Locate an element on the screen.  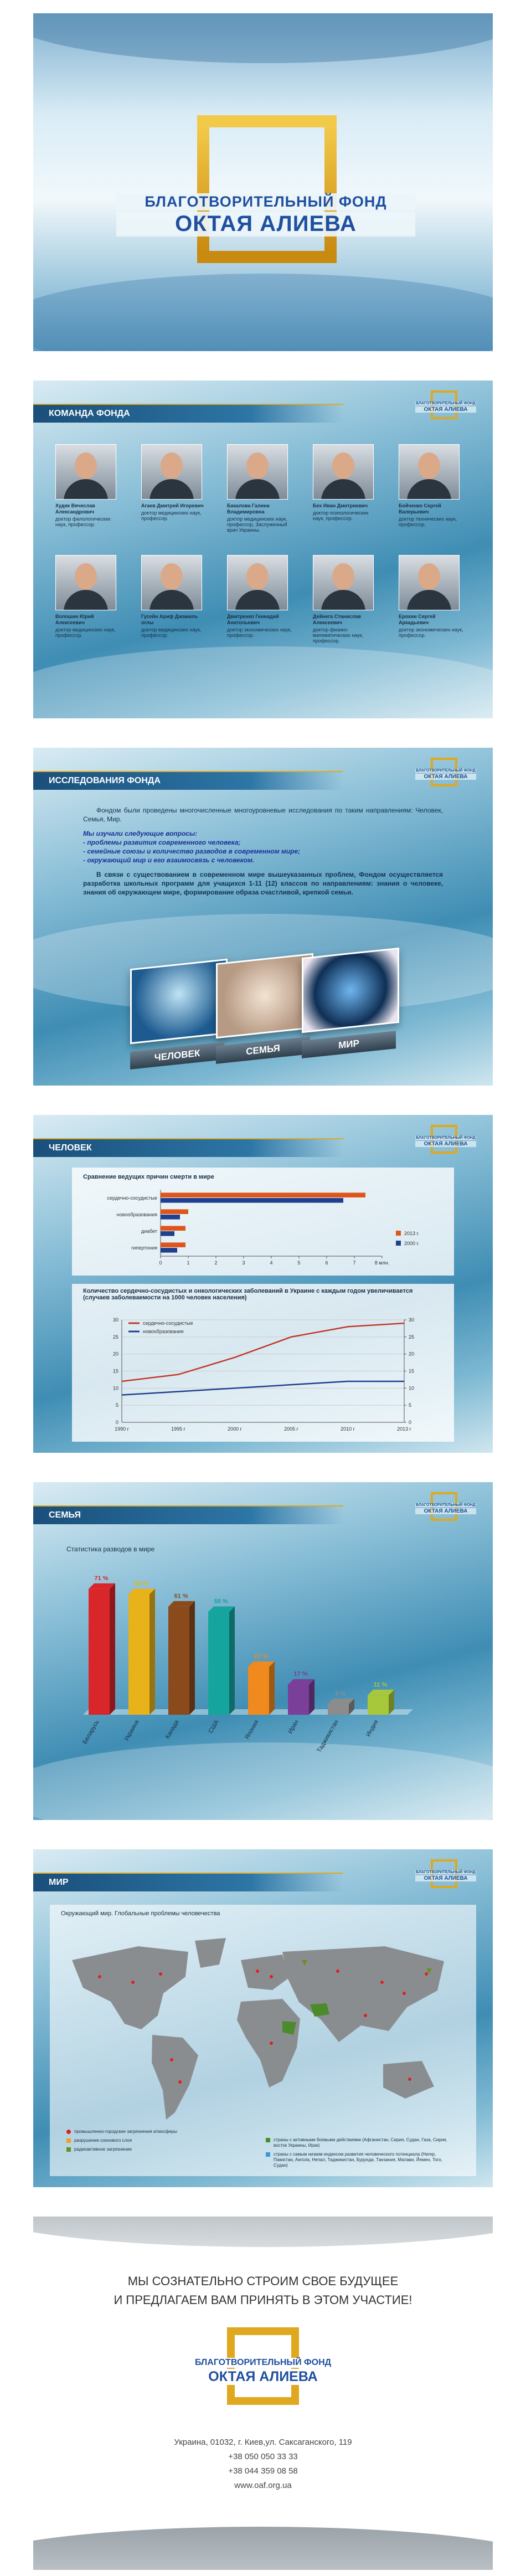
slide-header: КОМАНДА ФОНДА is located at coordinates (188, 413).